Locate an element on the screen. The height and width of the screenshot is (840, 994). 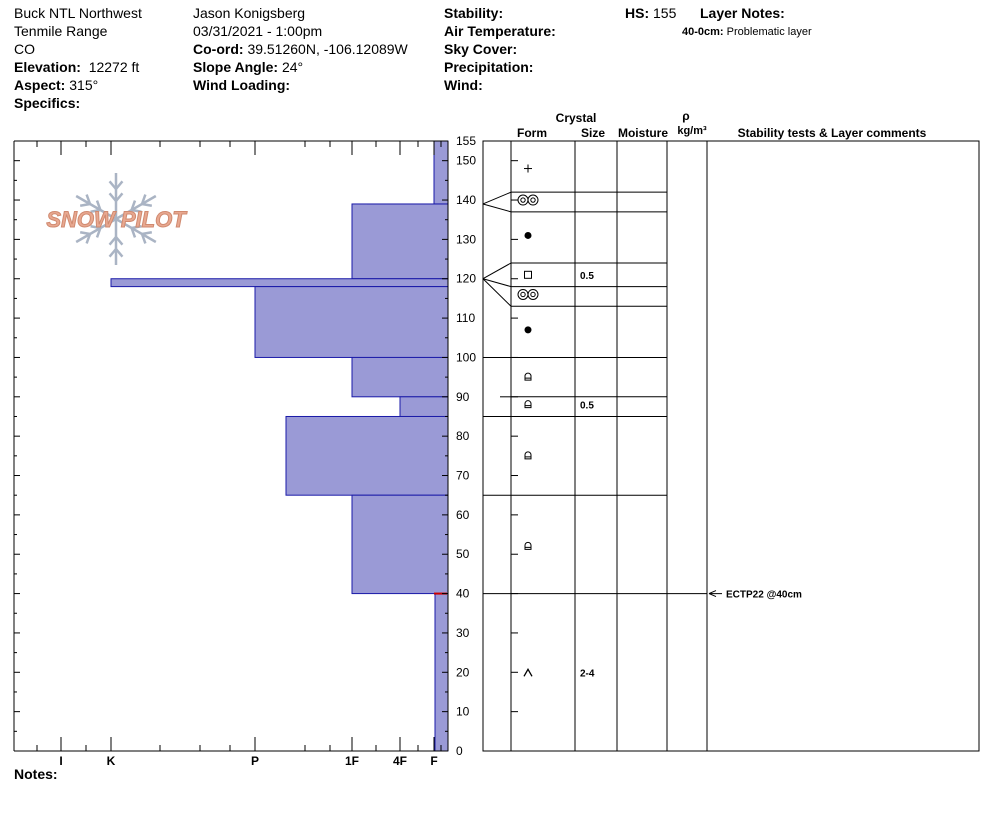
depth-label: 40 is located at coordinates (463, 594).